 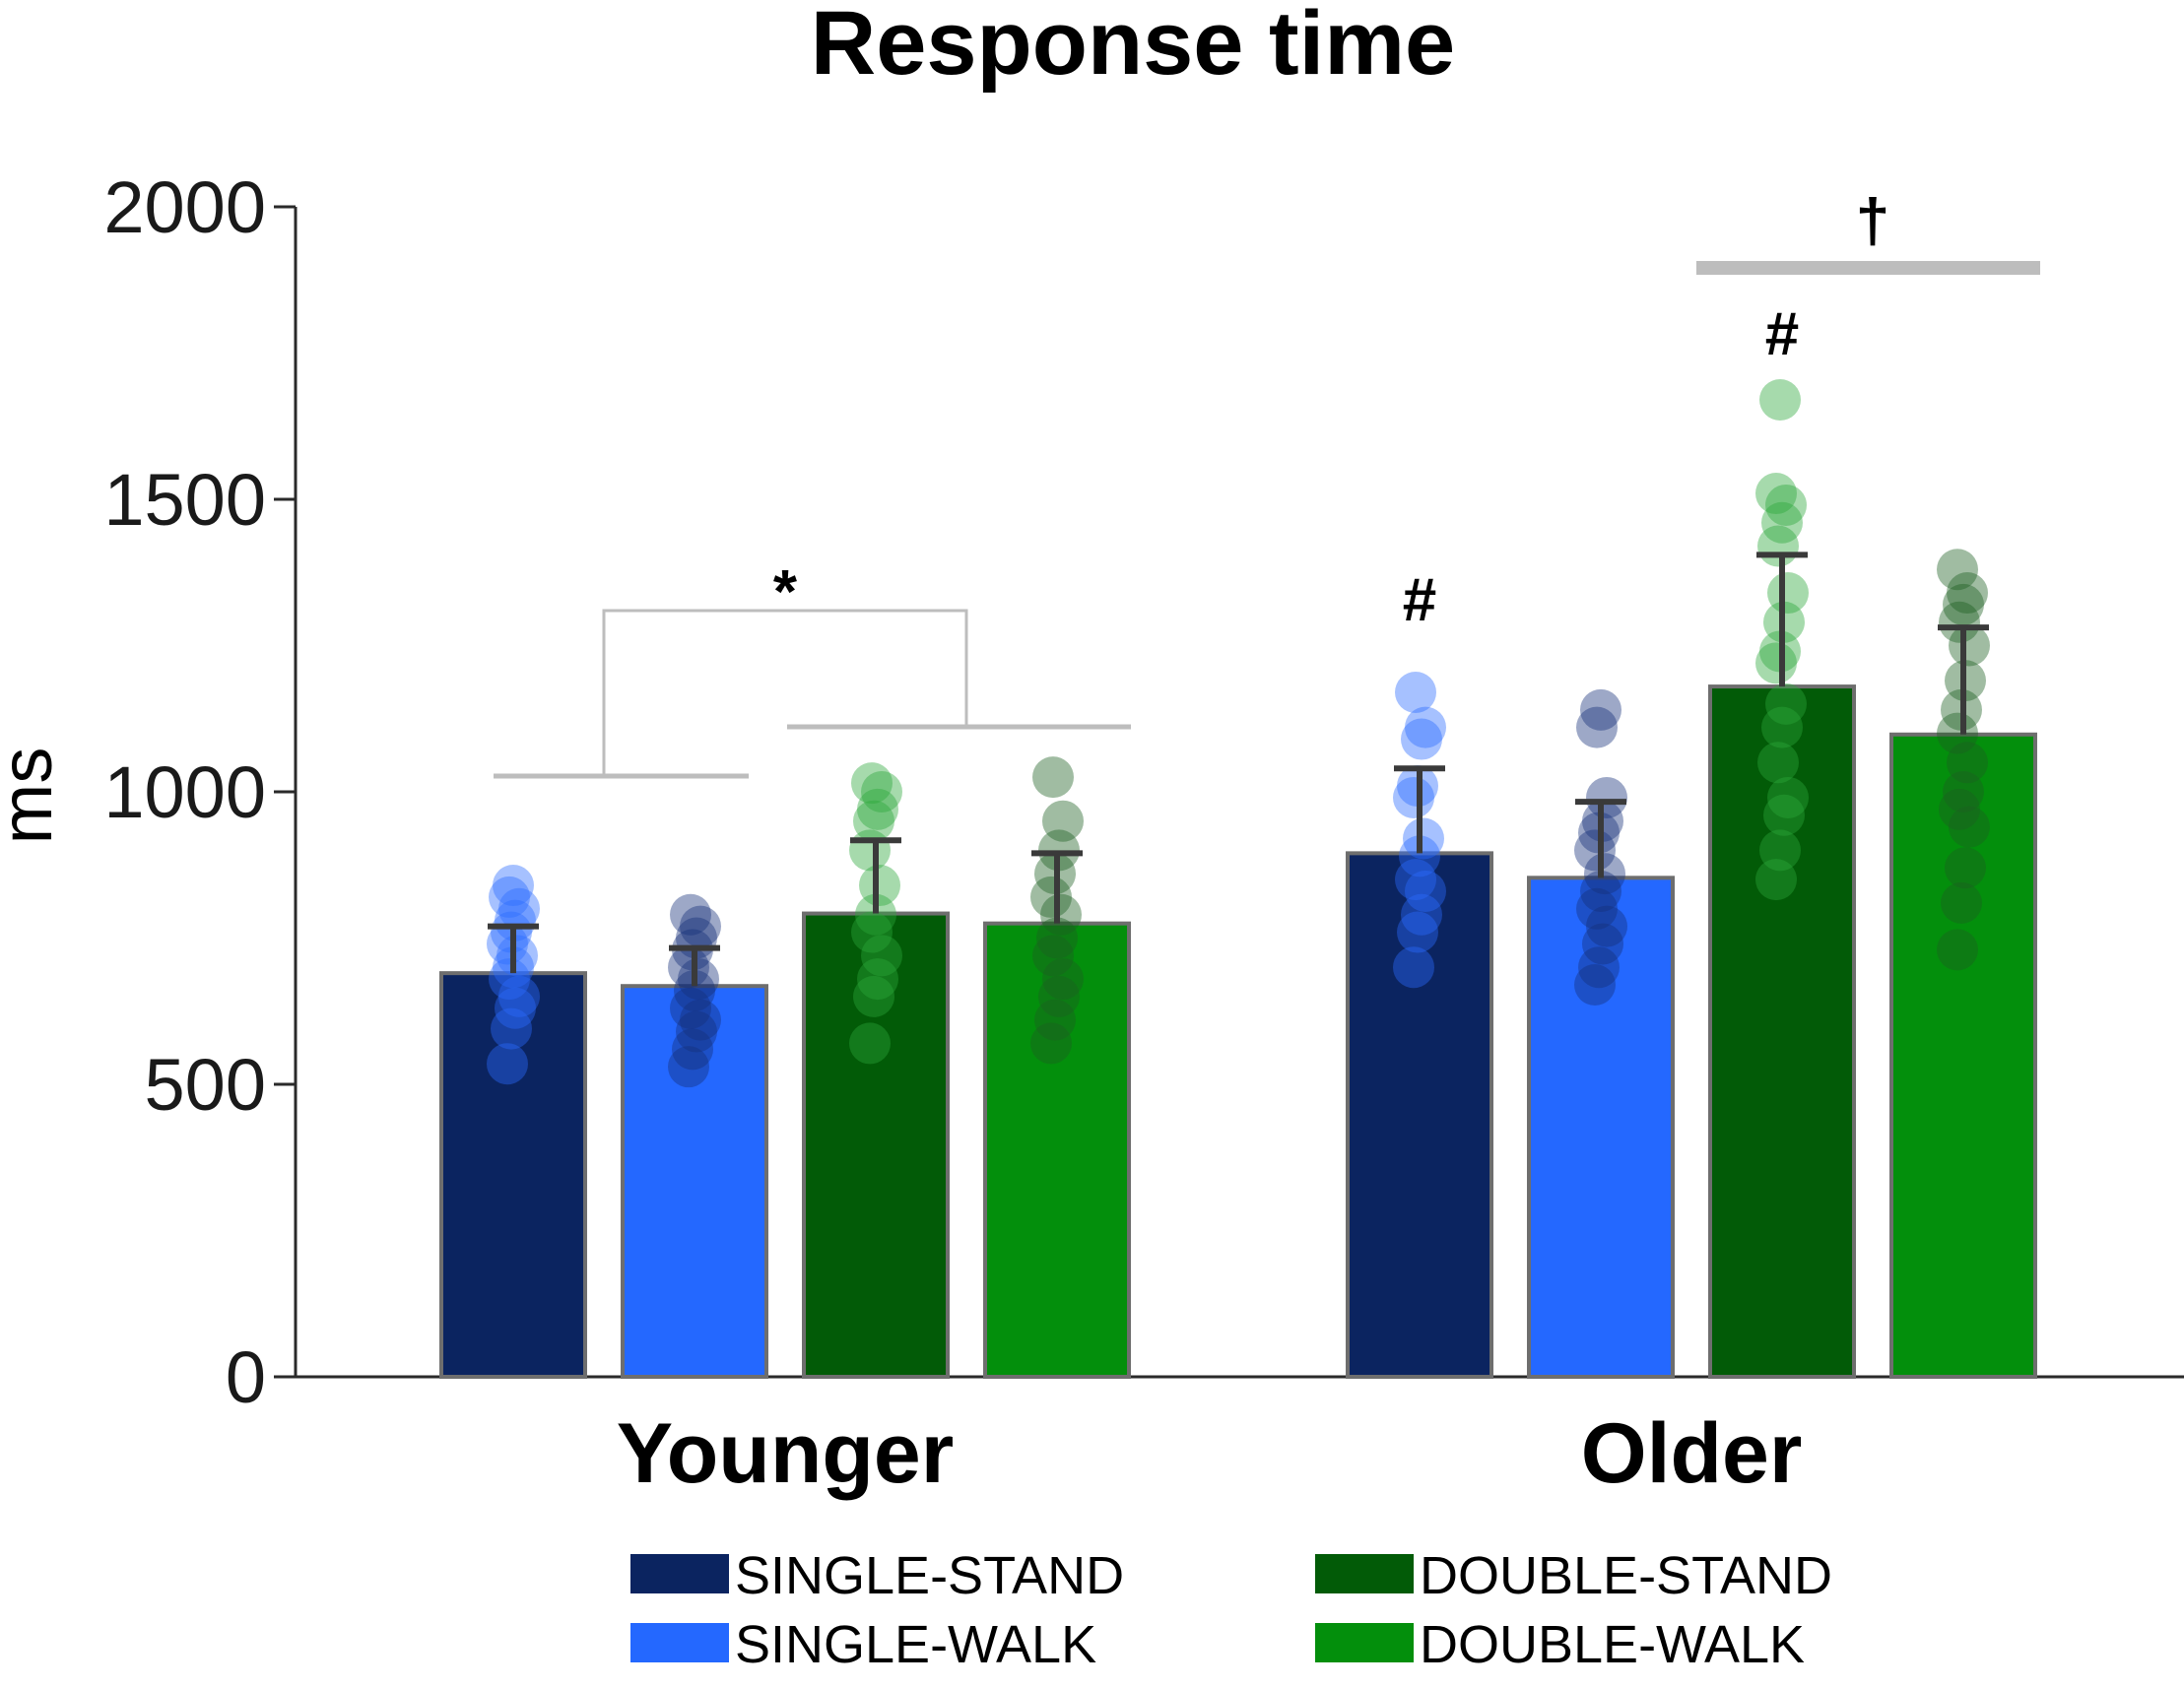 What do you see at coordinates (1782, 1031) in the screenshot?
I see `bar-older-double-stand` at bounding box center [1782, 1031].